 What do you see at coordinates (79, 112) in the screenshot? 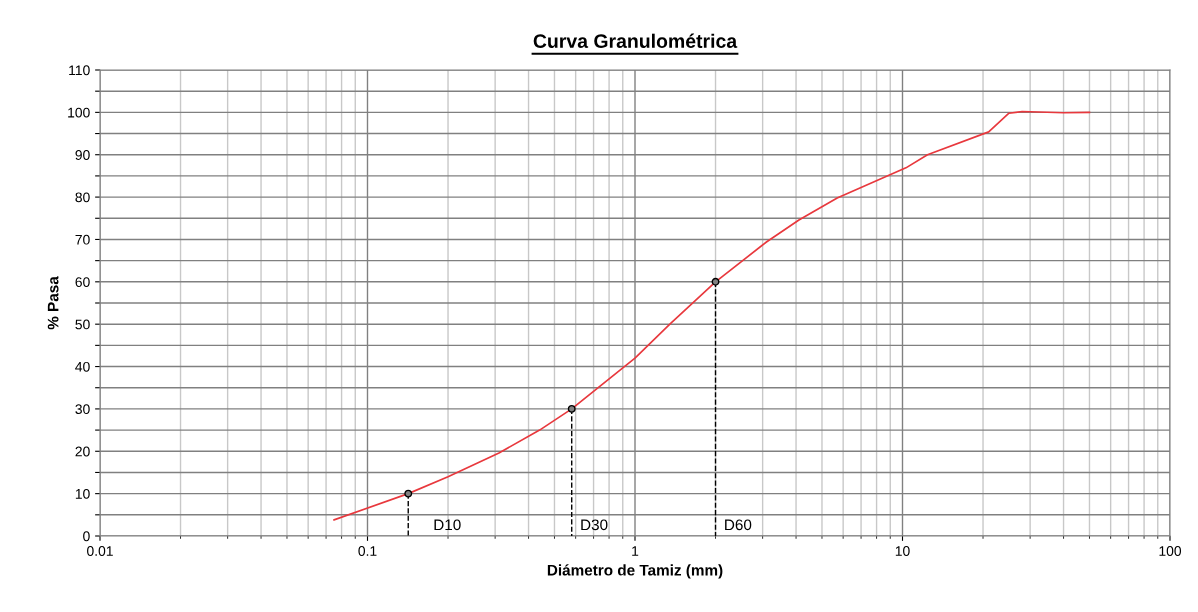
I see `y-tick-label: 100` at bounding box center [79, 112].